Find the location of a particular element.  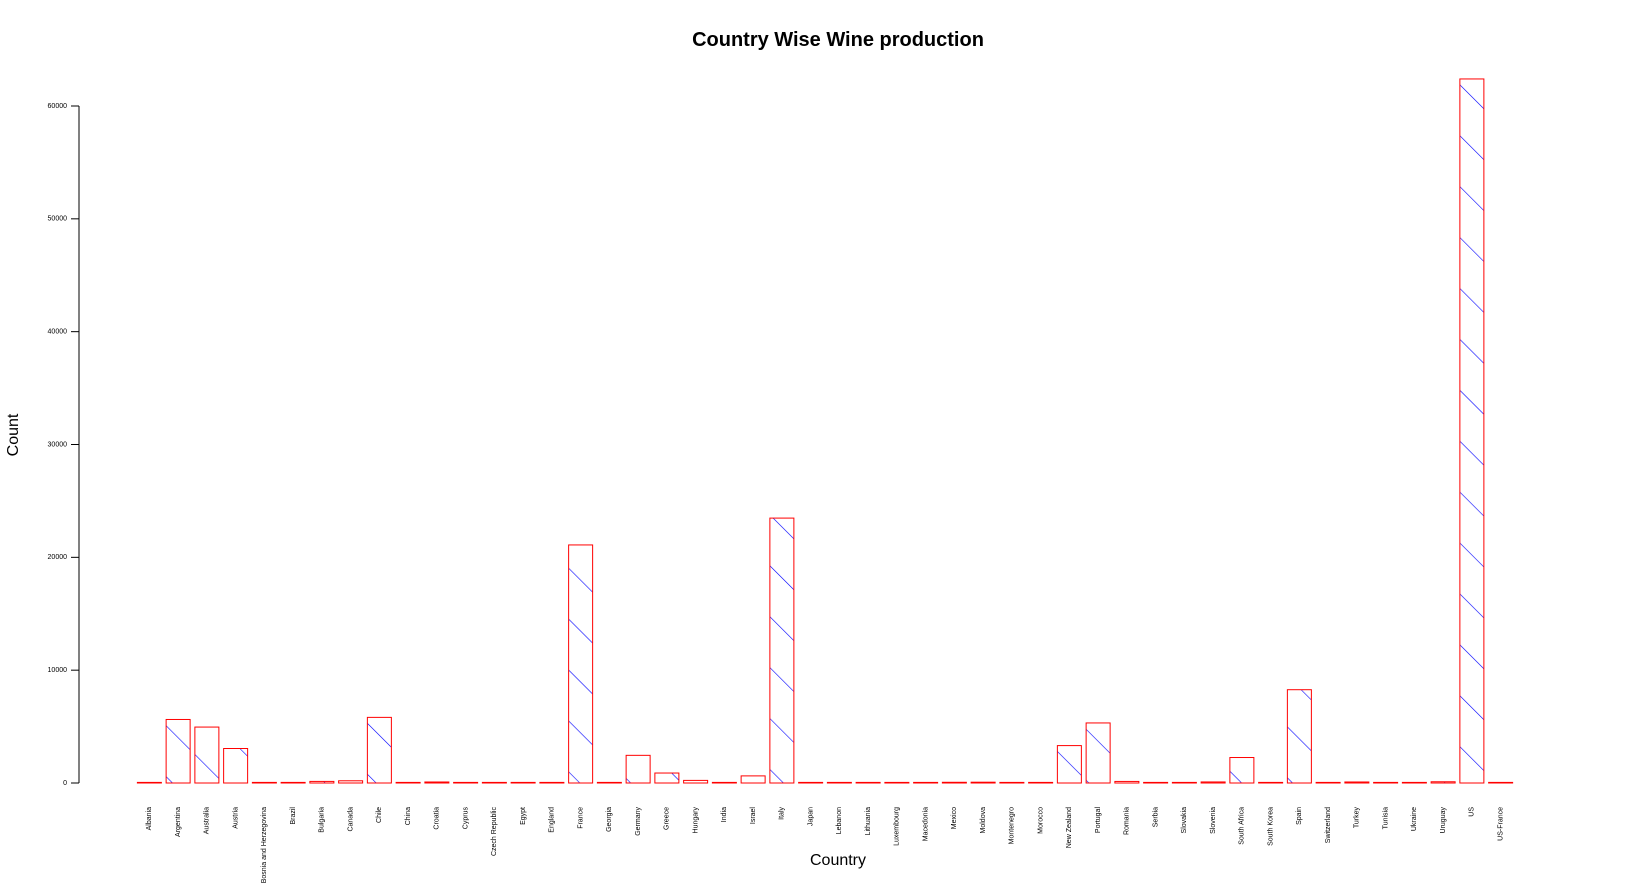

bar-lithuania is located at coordinates (868, 782).